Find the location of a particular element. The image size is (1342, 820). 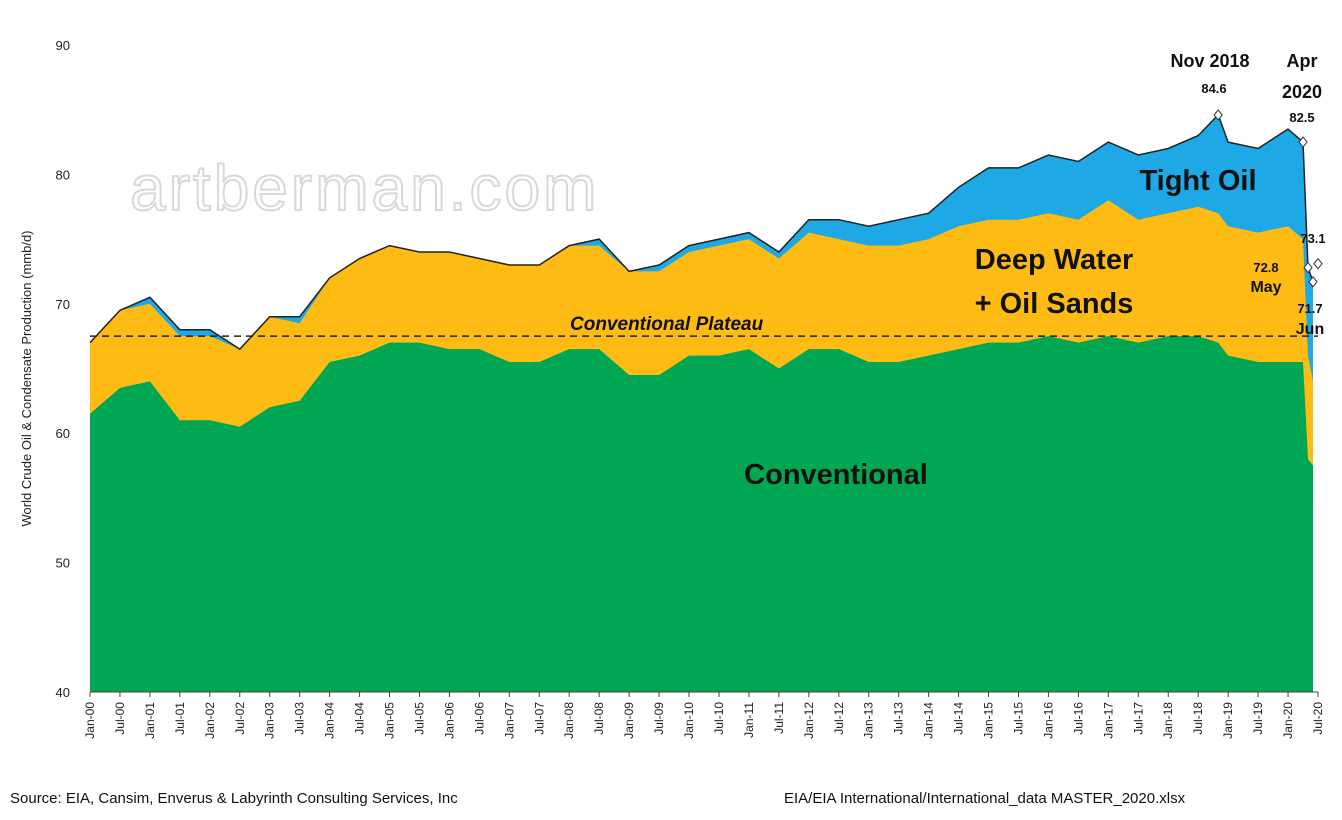

x-tick-label: Jan-09 is located at coordinates (629, 720).